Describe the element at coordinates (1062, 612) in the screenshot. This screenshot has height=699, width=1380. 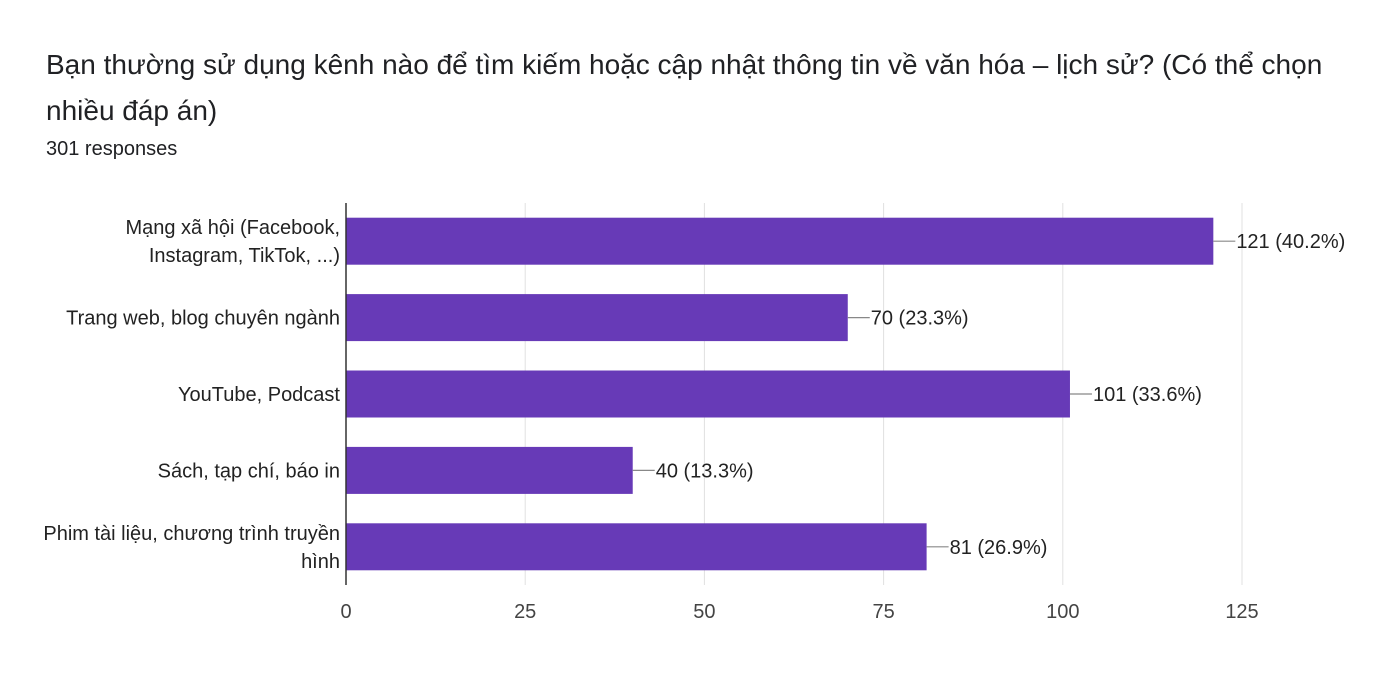
I see `x-tick-label: 100` at that location.